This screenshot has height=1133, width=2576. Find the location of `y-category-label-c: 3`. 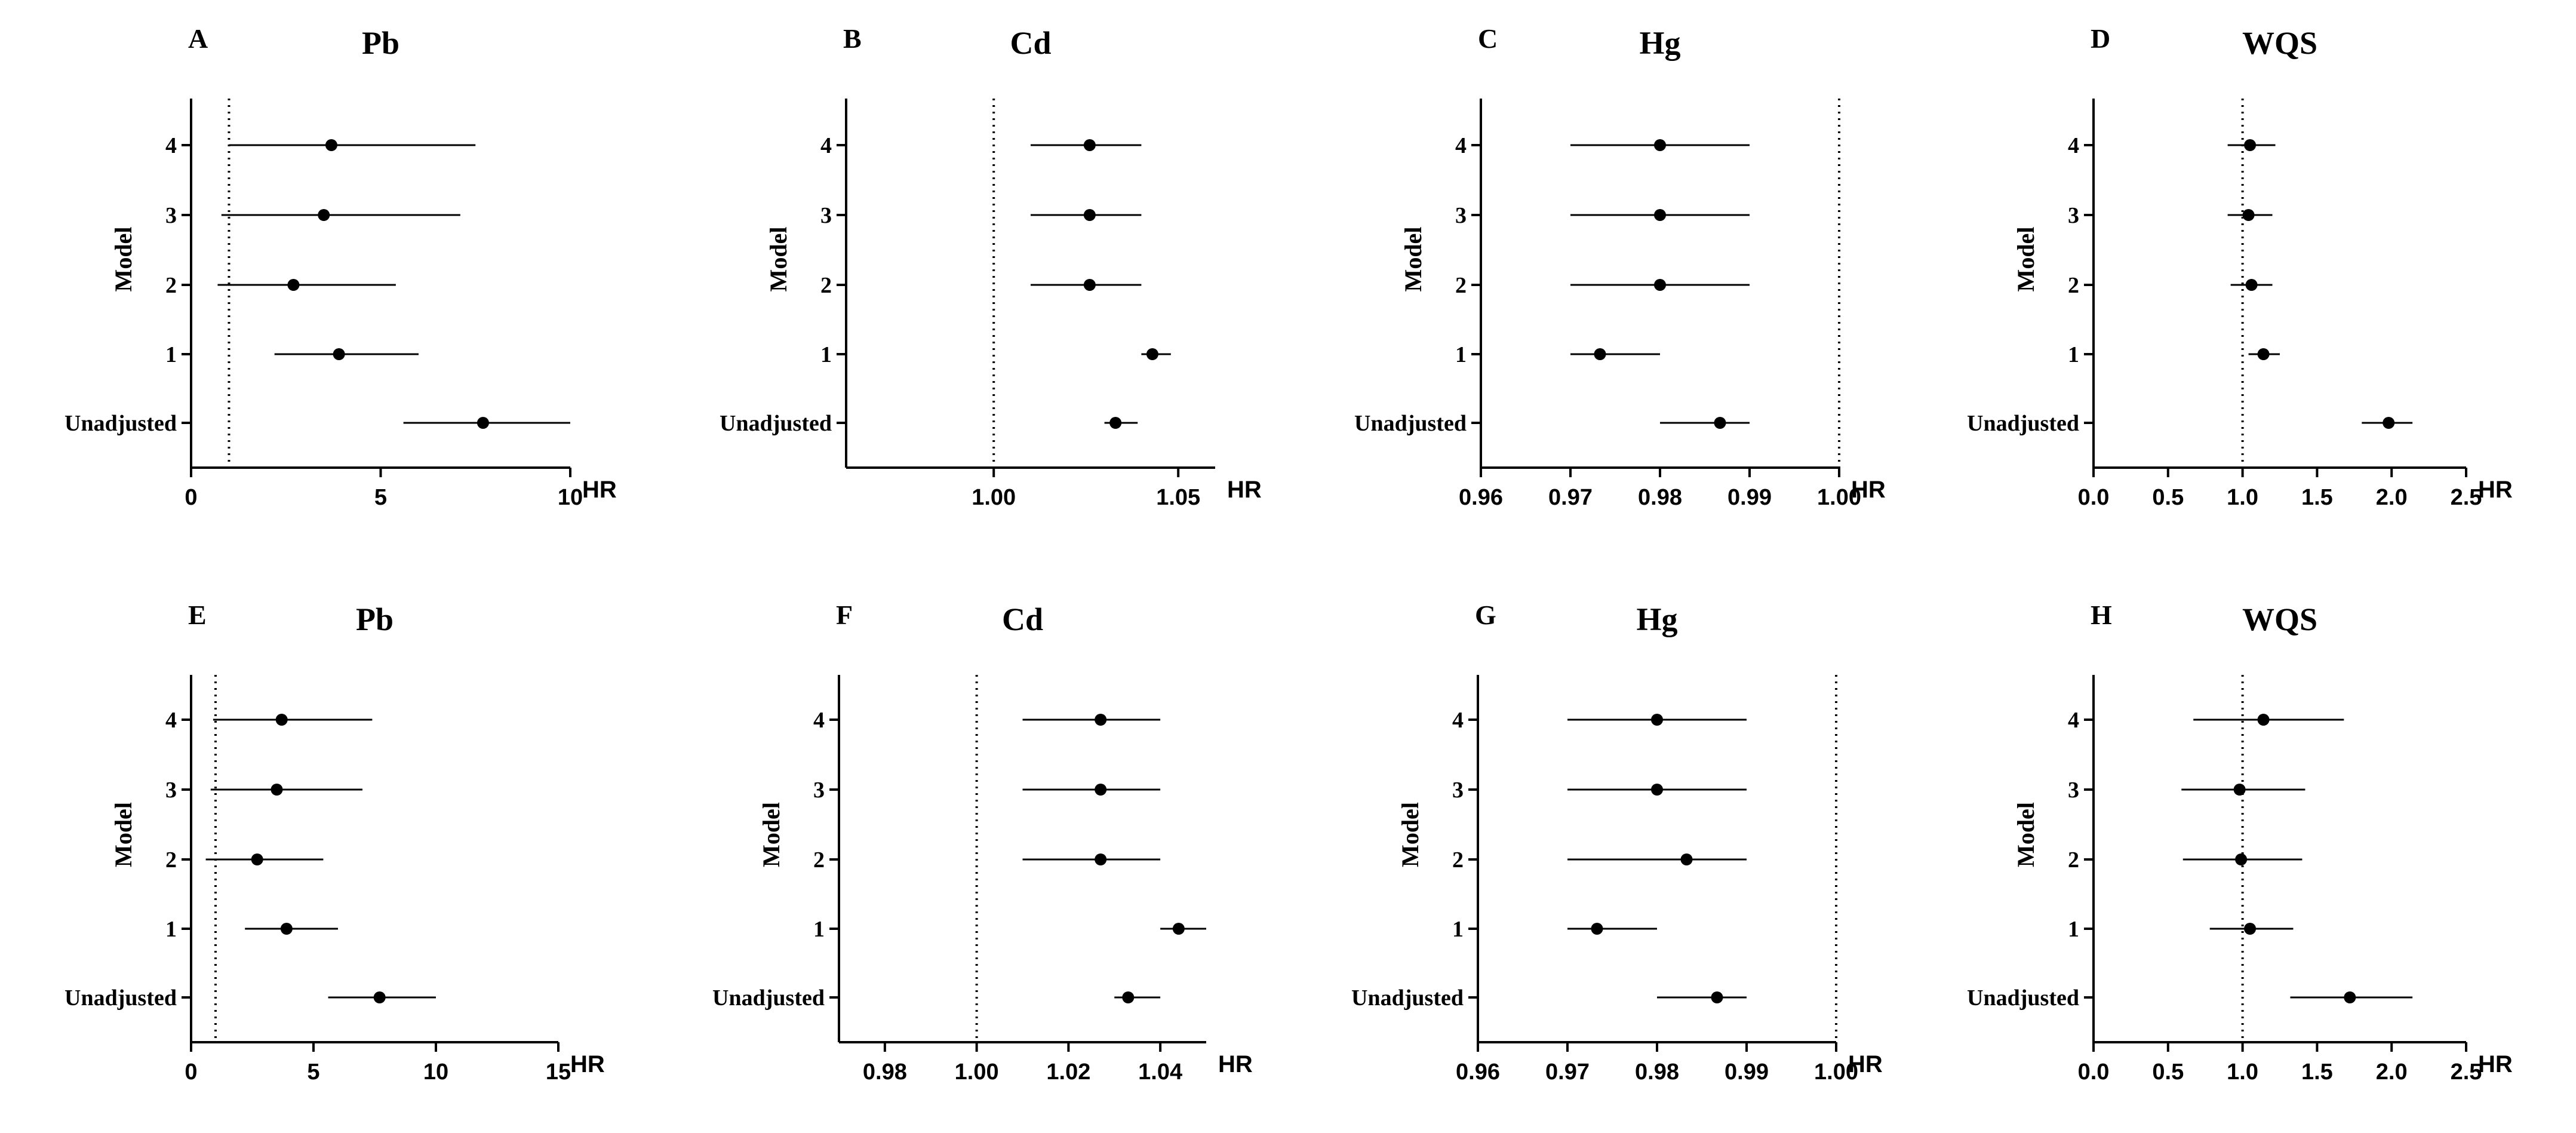

y-category-label-c: 3 is located at coordinates (1461, 215).